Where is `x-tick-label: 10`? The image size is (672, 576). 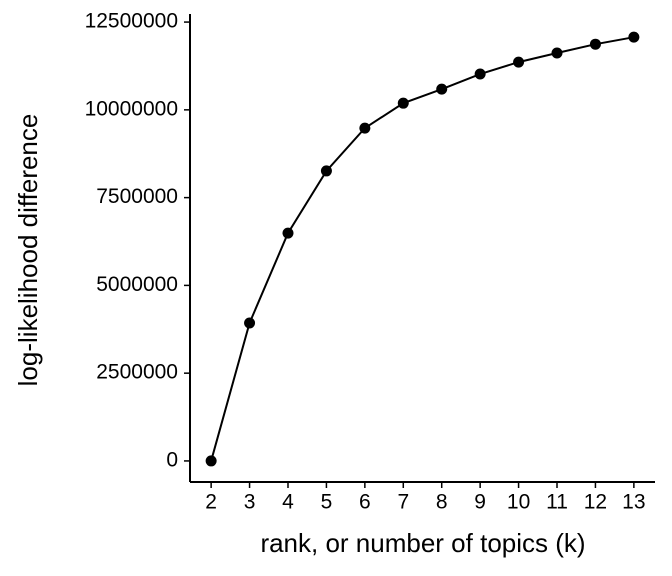 x-tick-label: 10 is located at coordinates (518, 502).